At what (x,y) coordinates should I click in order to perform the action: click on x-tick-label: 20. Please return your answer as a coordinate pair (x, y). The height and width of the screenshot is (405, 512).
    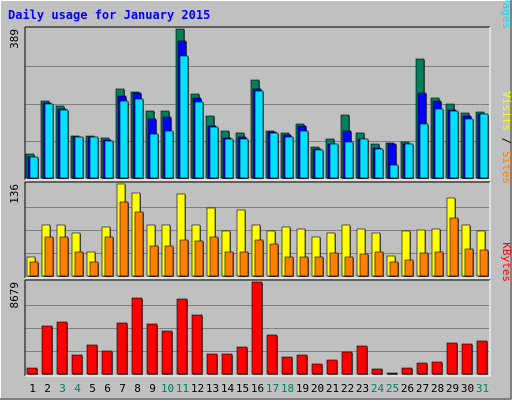
    Looking at the image, I should click on (317, 388).